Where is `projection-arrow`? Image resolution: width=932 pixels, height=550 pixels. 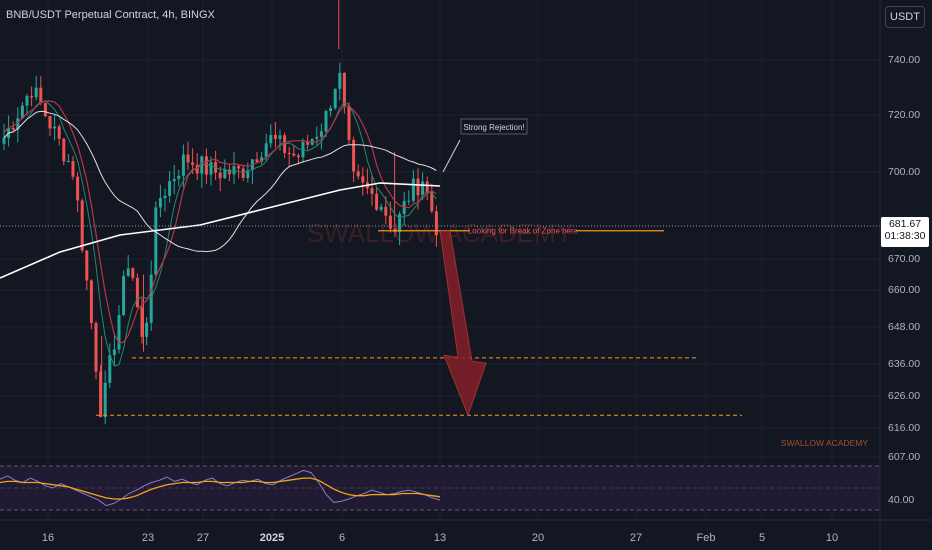 projection-arrow is located at coordinates (463, 323).